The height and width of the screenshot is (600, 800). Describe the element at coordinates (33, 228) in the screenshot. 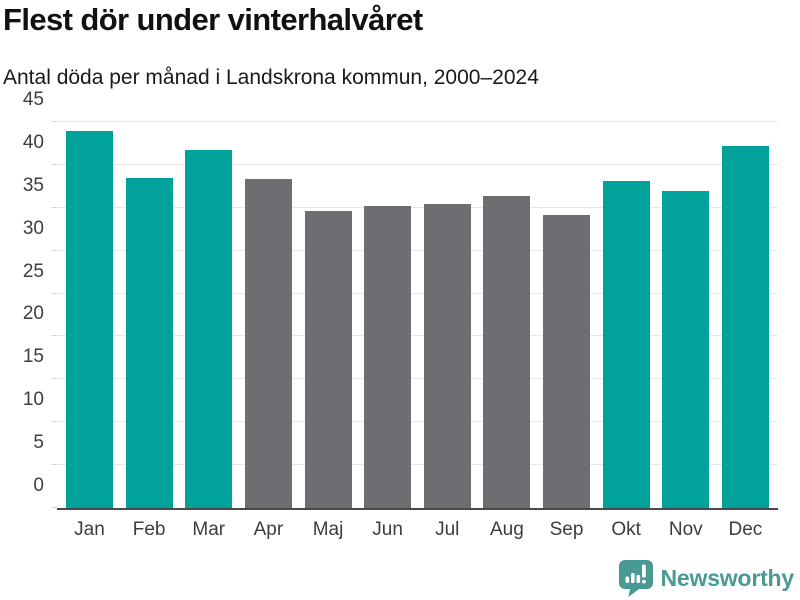

I see `y-axis-tick-label: 30` at that location.